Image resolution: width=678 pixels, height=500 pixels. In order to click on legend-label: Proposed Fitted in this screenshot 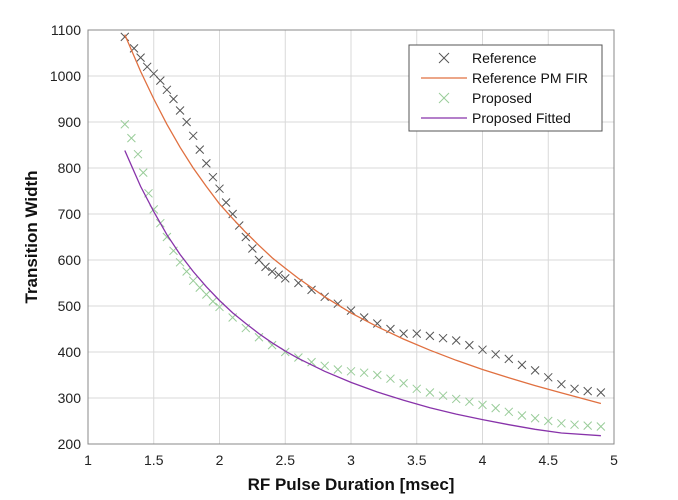, I will do `click(521, 118)`.